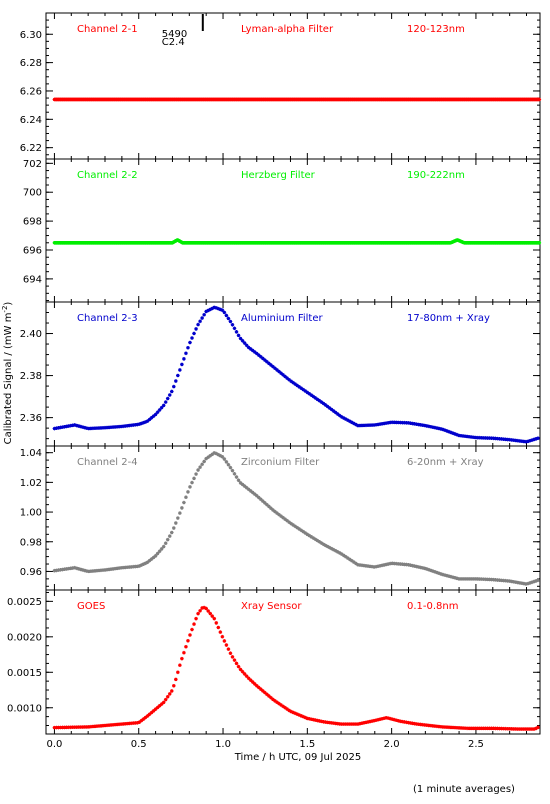 The image size is (550, 804). I want to click on flare-id-label: 5490, so click(174, 34).